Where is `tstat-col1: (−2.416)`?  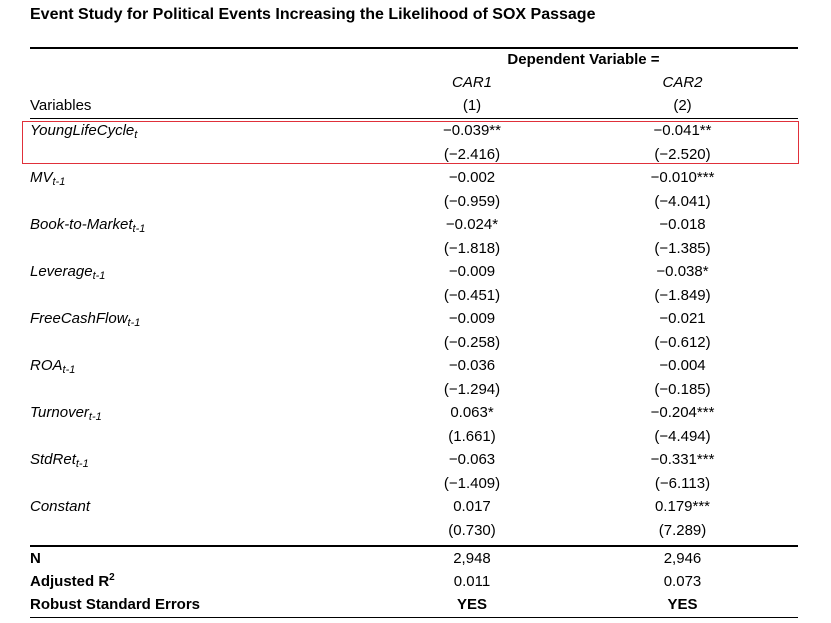 tstat-col1: (−2.416) is located at coordinates (472, 154).